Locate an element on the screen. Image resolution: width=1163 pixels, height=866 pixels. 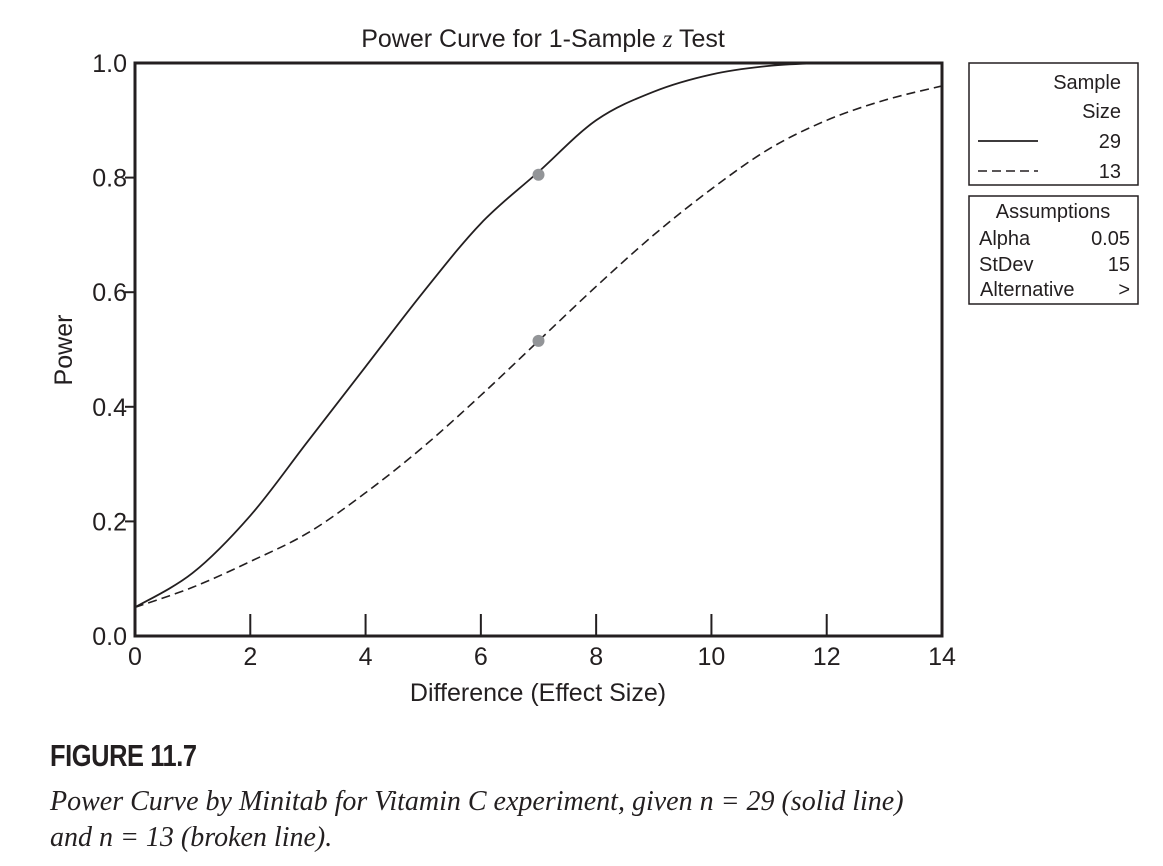
legend-header-line1: Sample is located at coordinates (1087, 83).